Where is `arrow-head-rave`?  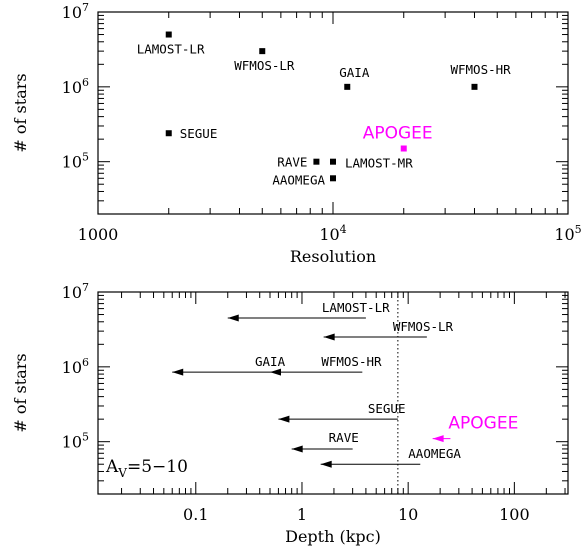
arrow-head-rave is located at coordinates (297, 449).